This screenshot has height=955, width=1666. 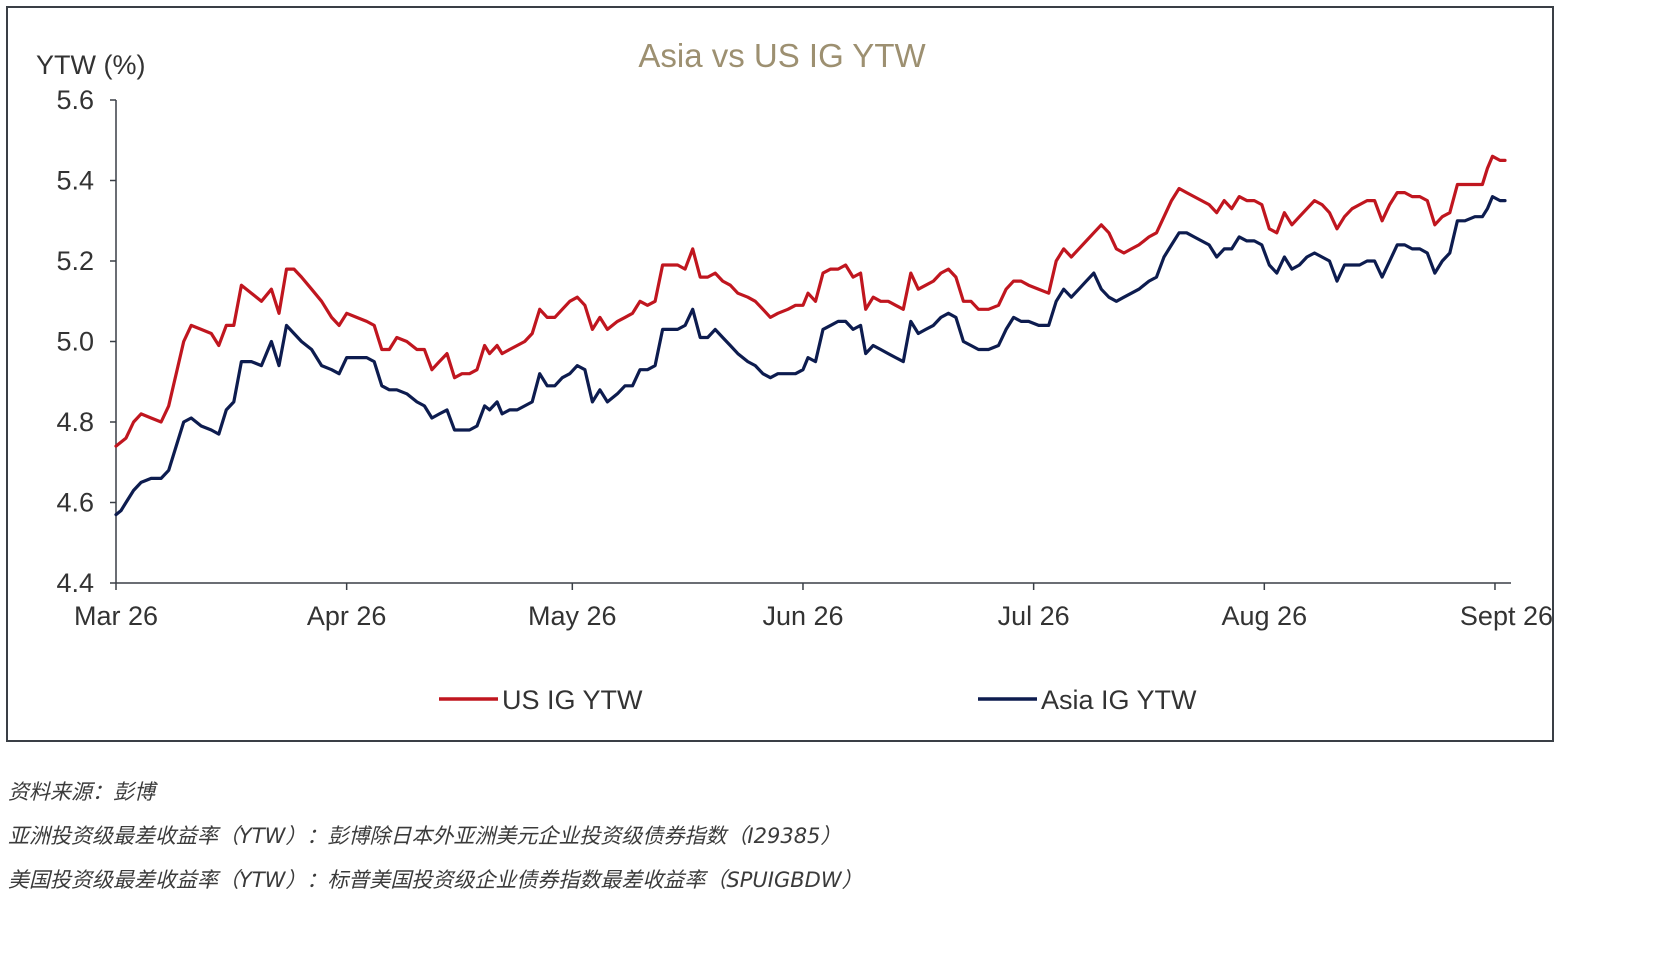 I want to click on y-tick-label: 5.0, so click(x=75, y=342).